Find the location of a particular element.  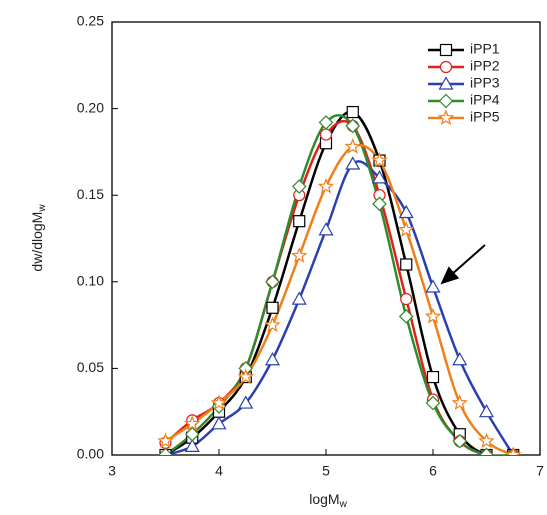

legend-label: iPP4 is located at coordinates (485, 100).